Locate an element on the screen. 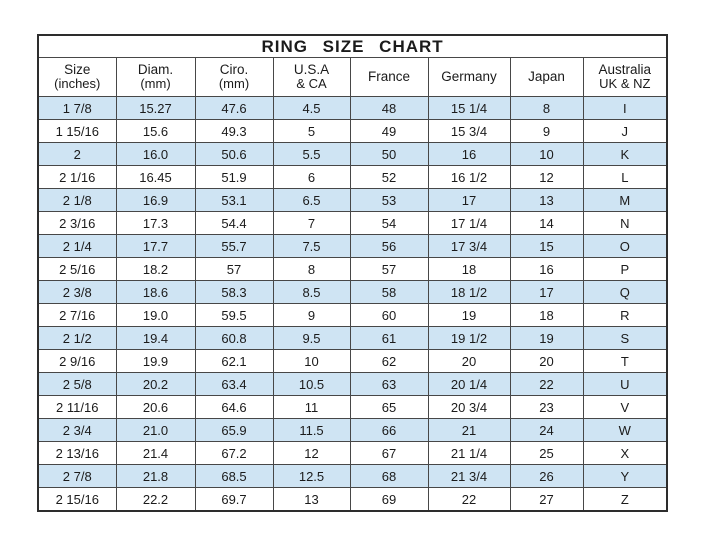 This screenshot has width=708, height=549. table-cell-japan: 20 is located at coordinates (546, 361).